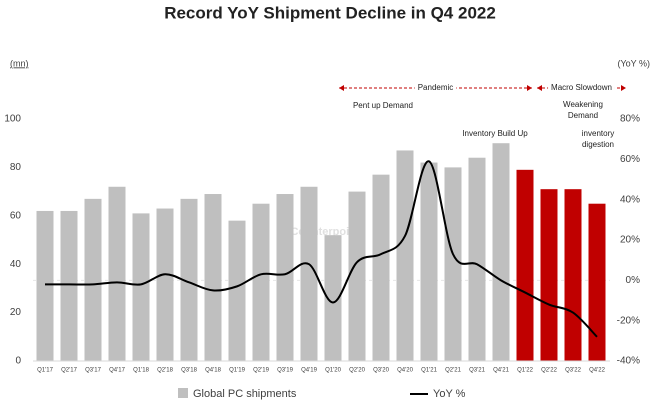  Describe the element at coordinates (245, 394) in the screenshot. I see `legend-label: Global PC shipments` at that location.